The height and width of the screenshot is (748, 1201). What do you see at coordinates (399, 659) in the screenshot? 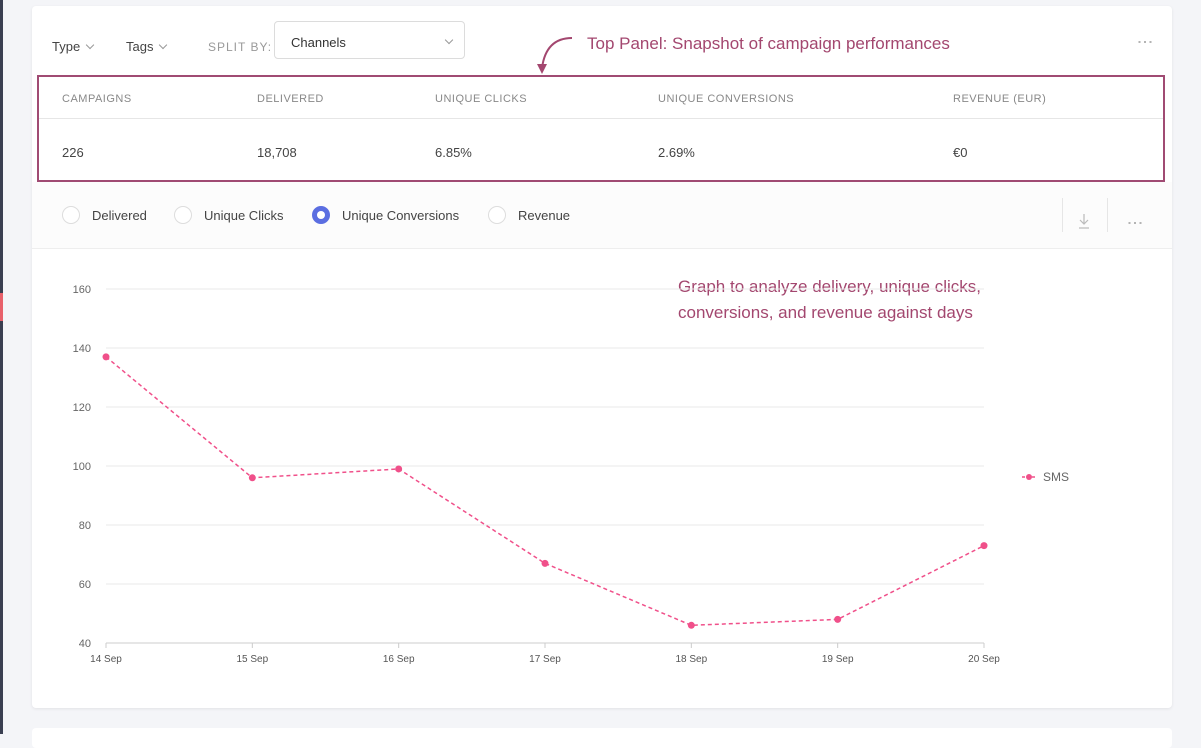
I see `x-tick-label: 16 Sep` at bounding box center [399, 659].